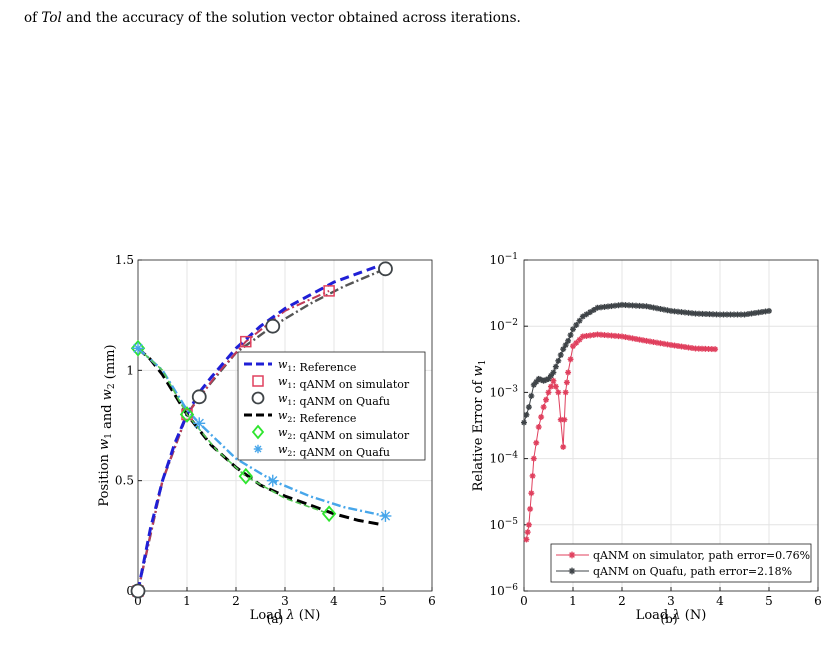 The height and width of the screenshot is (654, 828). I want to click on x-tick-label-b: 5, so click(769, 601).